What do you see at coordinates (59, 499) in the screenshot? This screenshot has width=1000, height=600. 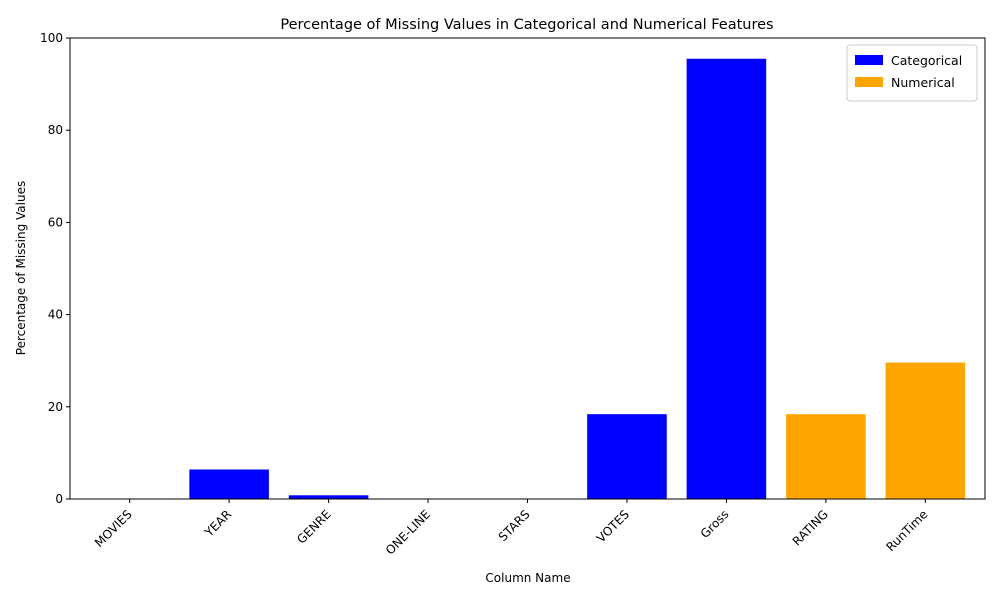 I see `y-tick-label: 0` at bounding box center [59, 499].